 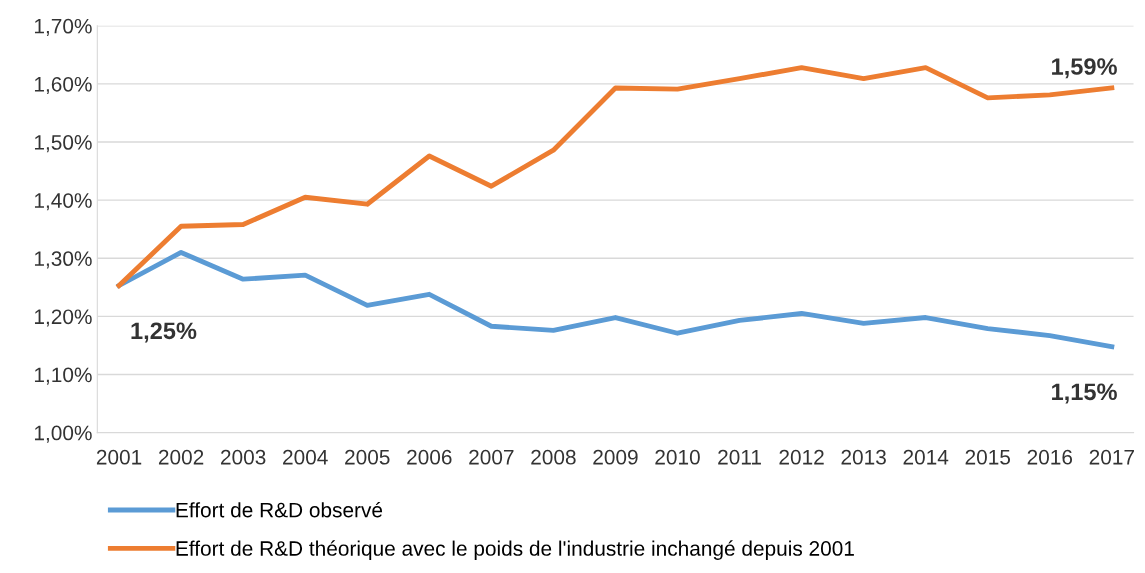 What do you see at coordinates (739, 457) in the screenshot?
I see `x-tick-label: 2011` at bounding box center [739, 457].